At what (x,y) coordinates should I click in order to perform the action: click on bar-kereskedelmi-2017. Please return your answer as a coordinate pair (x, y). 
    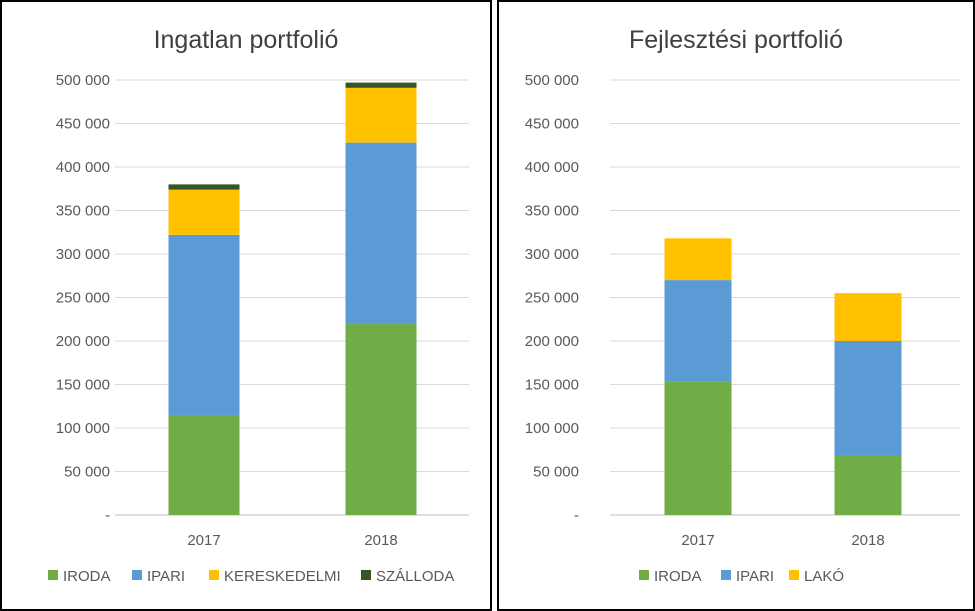
    Looking at the image, I should click on (204, 212).